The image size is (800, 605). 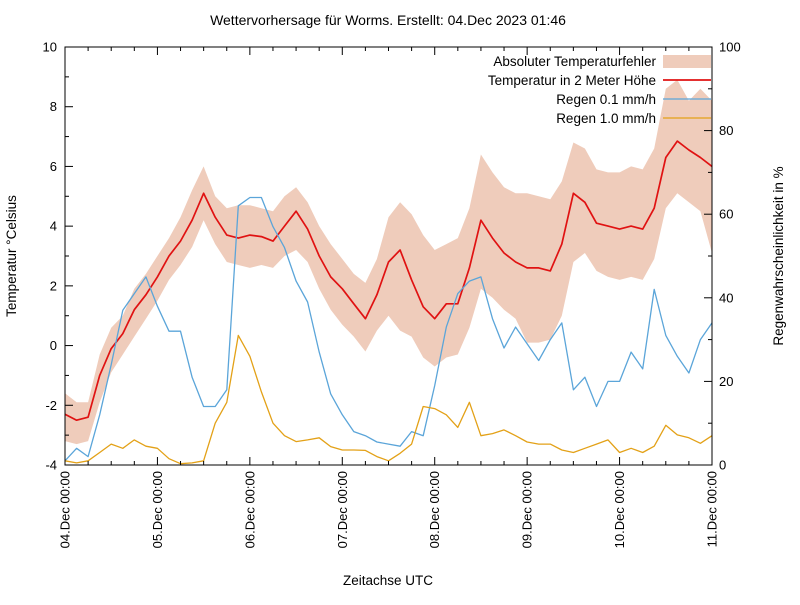 What do you see at coordinates (687, 61) in the screenshot?
I see `legend-band-swatch` at bounding box center [687, 61].